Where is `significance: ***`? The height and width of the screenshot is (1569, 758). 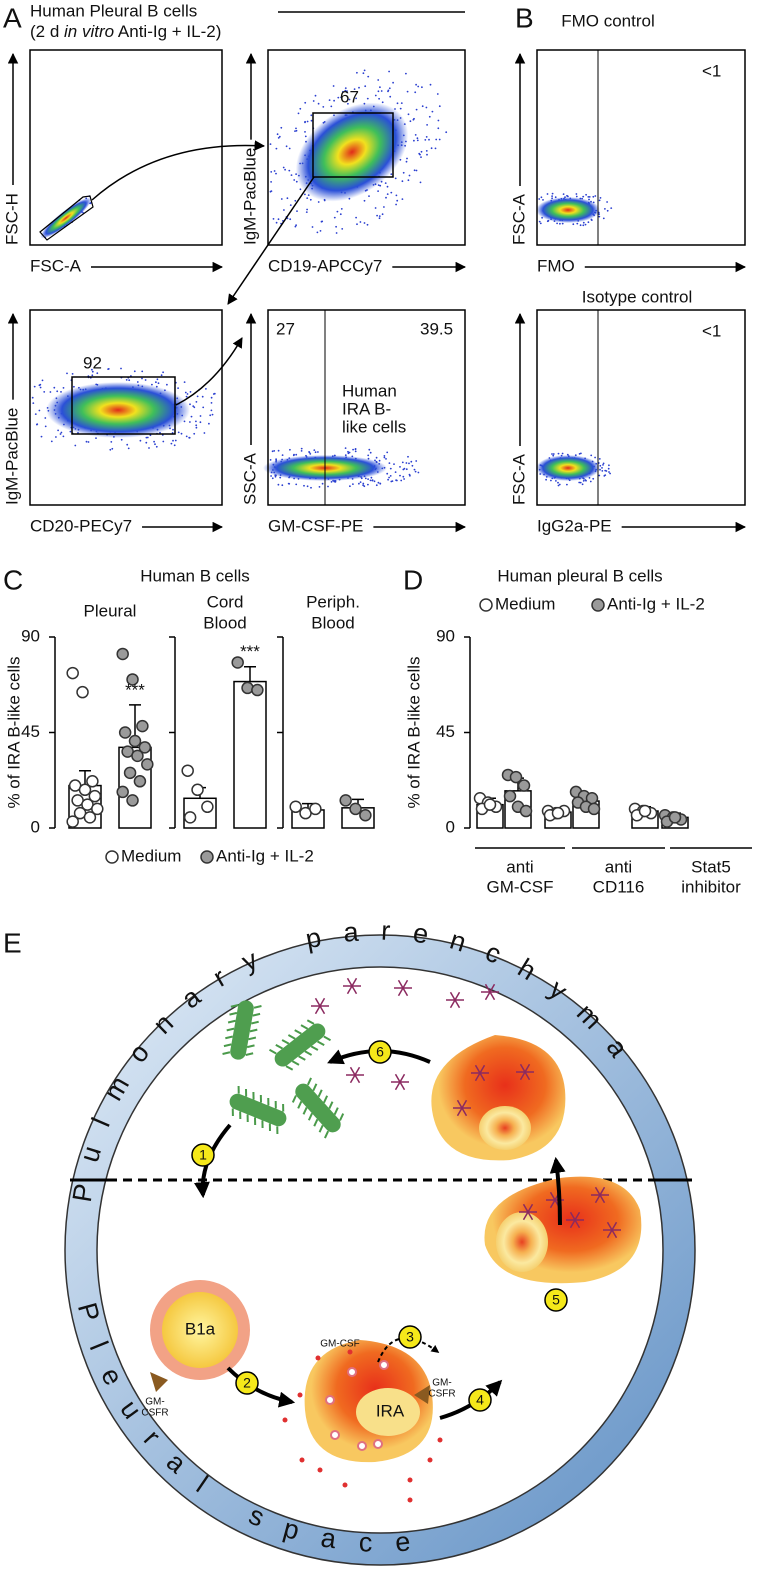
significance: *** is located at coordinates (250, 651).